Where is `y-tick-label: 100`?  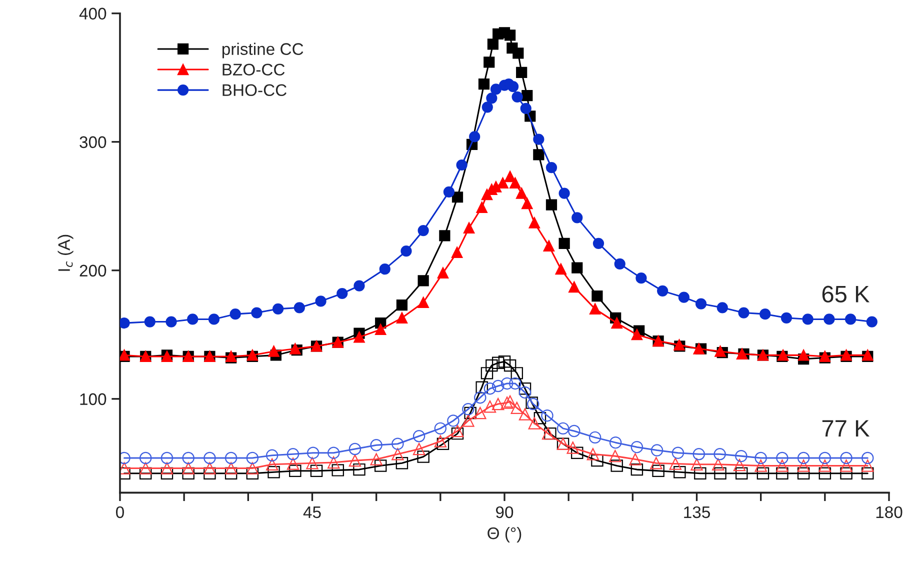 y-tick-label: 100 is located at coordinates (93, 399).